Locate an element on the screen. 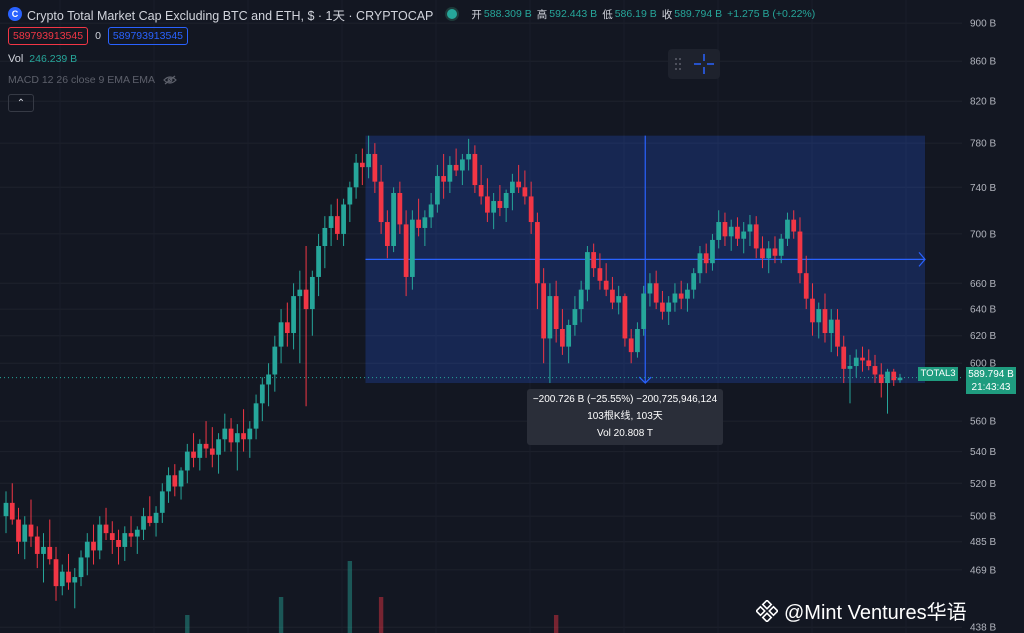 This screenshot has width=1024, height=633. y-tick-label: 540 B is located at coordinates (983, 452).